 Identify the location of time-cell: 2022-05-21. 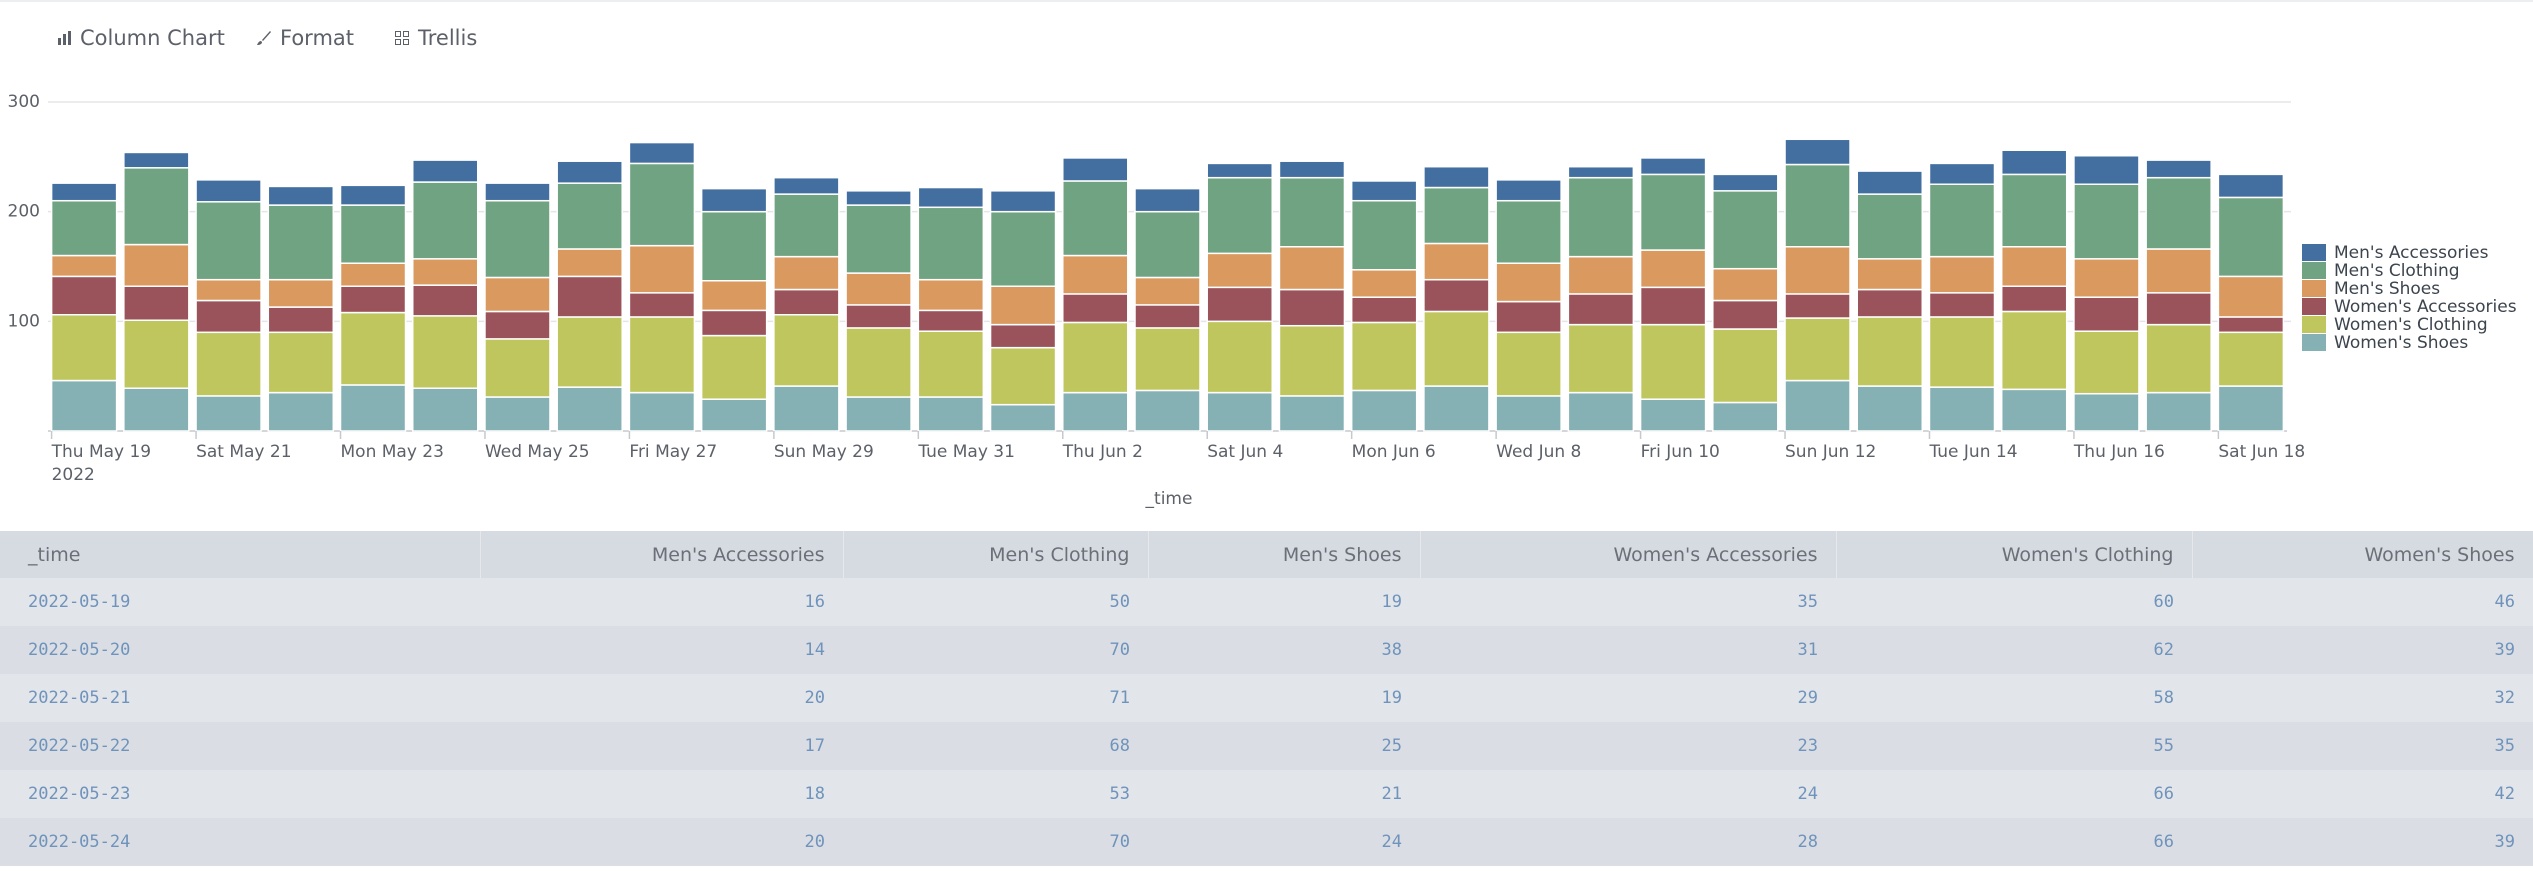
(240, 698).